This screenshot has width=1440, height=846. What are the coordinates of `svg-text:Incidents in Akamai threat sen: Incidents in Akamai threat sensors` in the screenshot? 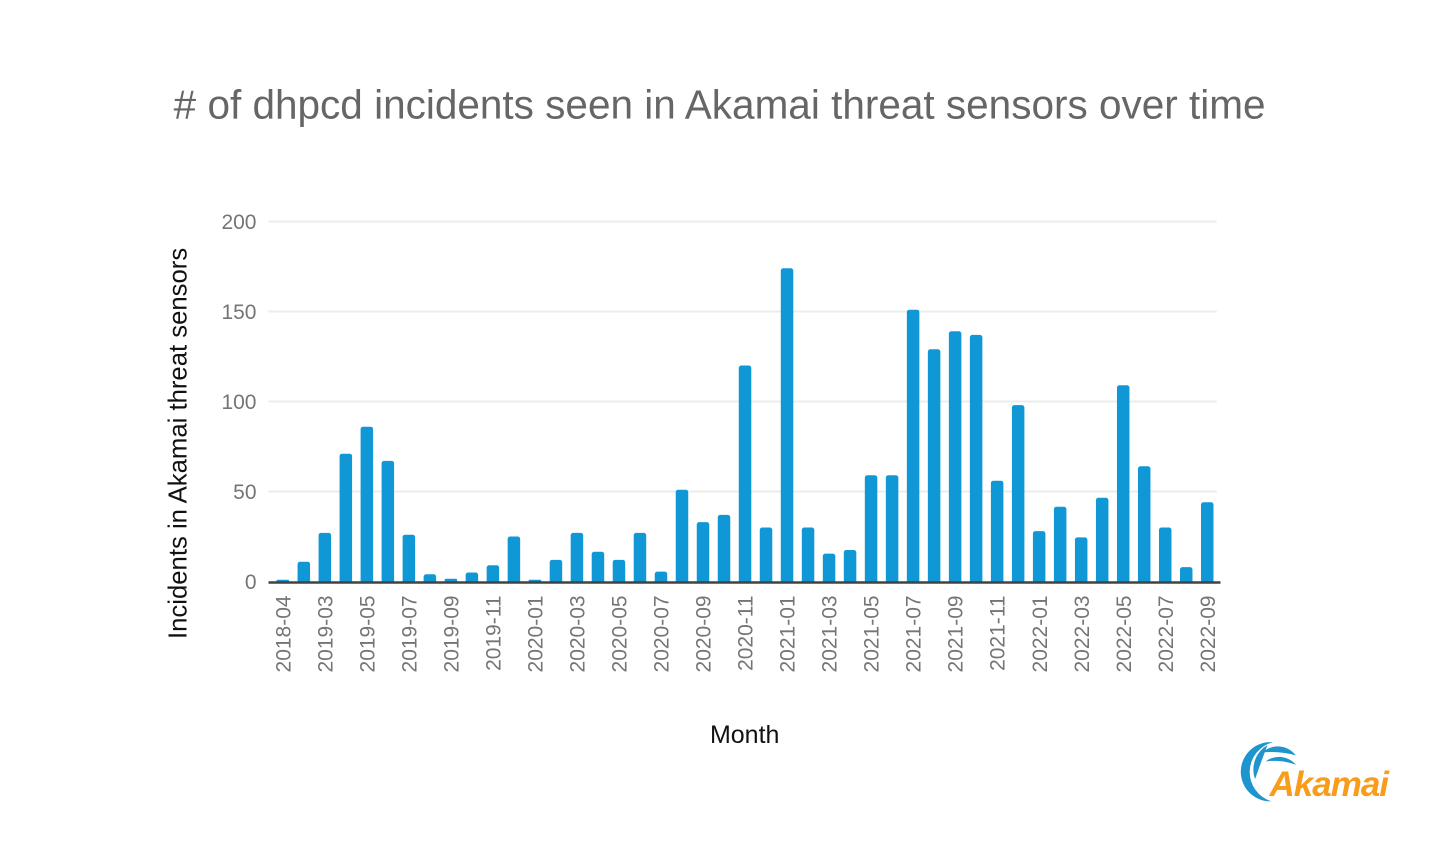 It's located at (179, 443).